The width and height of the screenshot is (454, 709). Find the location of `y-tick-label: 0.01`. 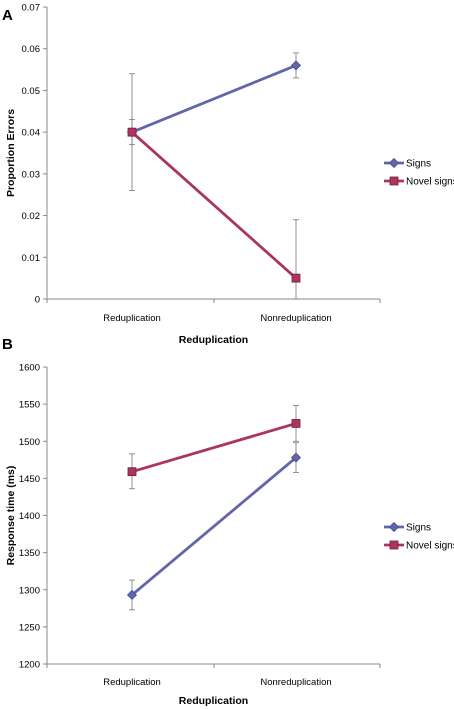

y-tick-label: 0.01 is located at coordinates (31, 258).